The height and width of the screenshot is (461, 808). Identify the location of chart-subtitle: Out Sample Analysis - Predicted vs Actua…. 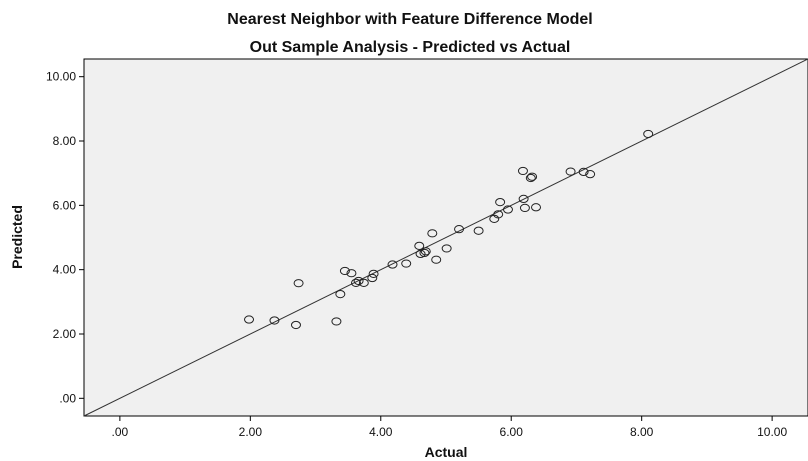
(410, 47).